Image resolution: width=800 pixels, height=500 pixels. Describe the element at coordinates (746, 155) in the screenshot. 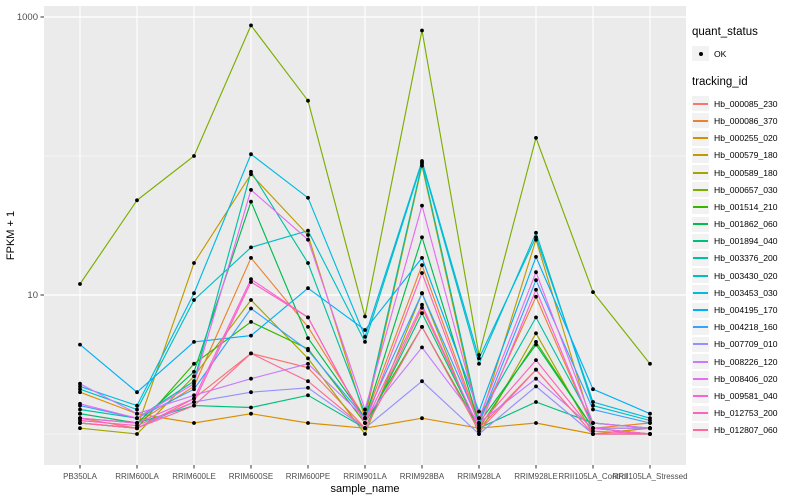

I see `legend-item-label: Hb_000579_180` at that location.